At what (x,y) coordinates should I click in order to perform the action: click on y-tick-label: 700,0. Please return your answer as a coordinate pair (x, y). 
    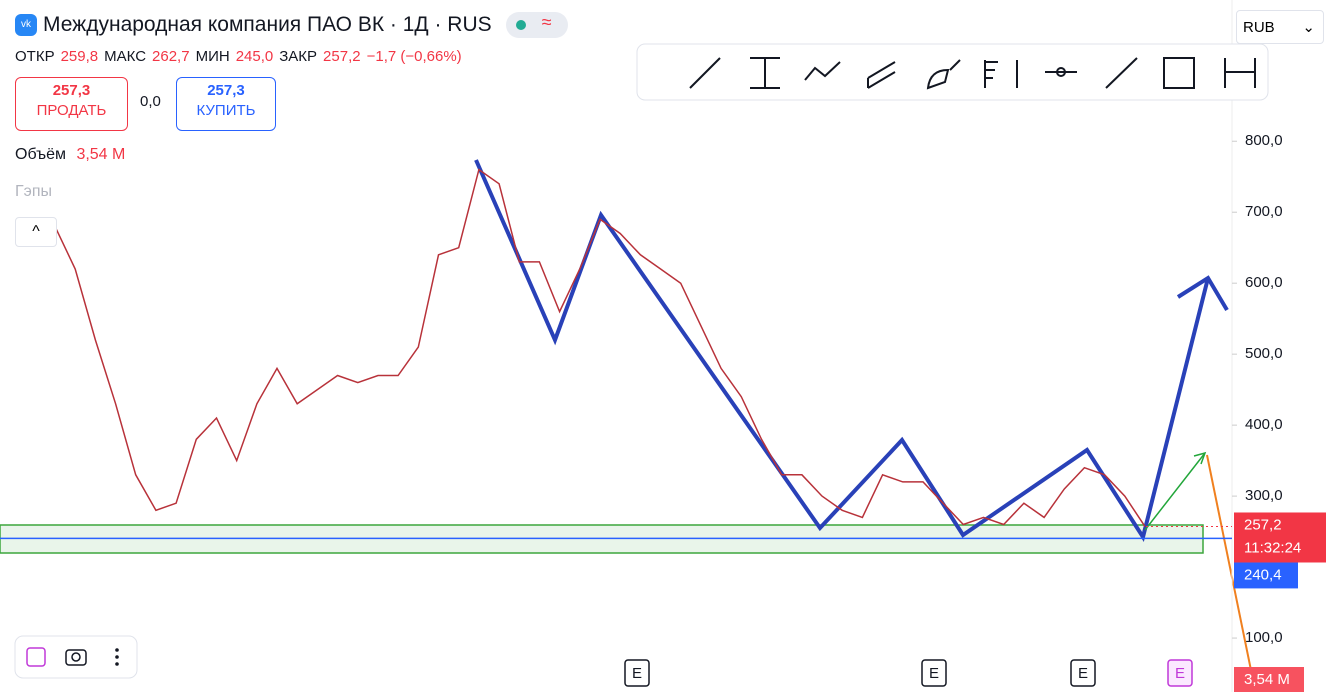
    Looking at the image, I should click on (1264, 211).